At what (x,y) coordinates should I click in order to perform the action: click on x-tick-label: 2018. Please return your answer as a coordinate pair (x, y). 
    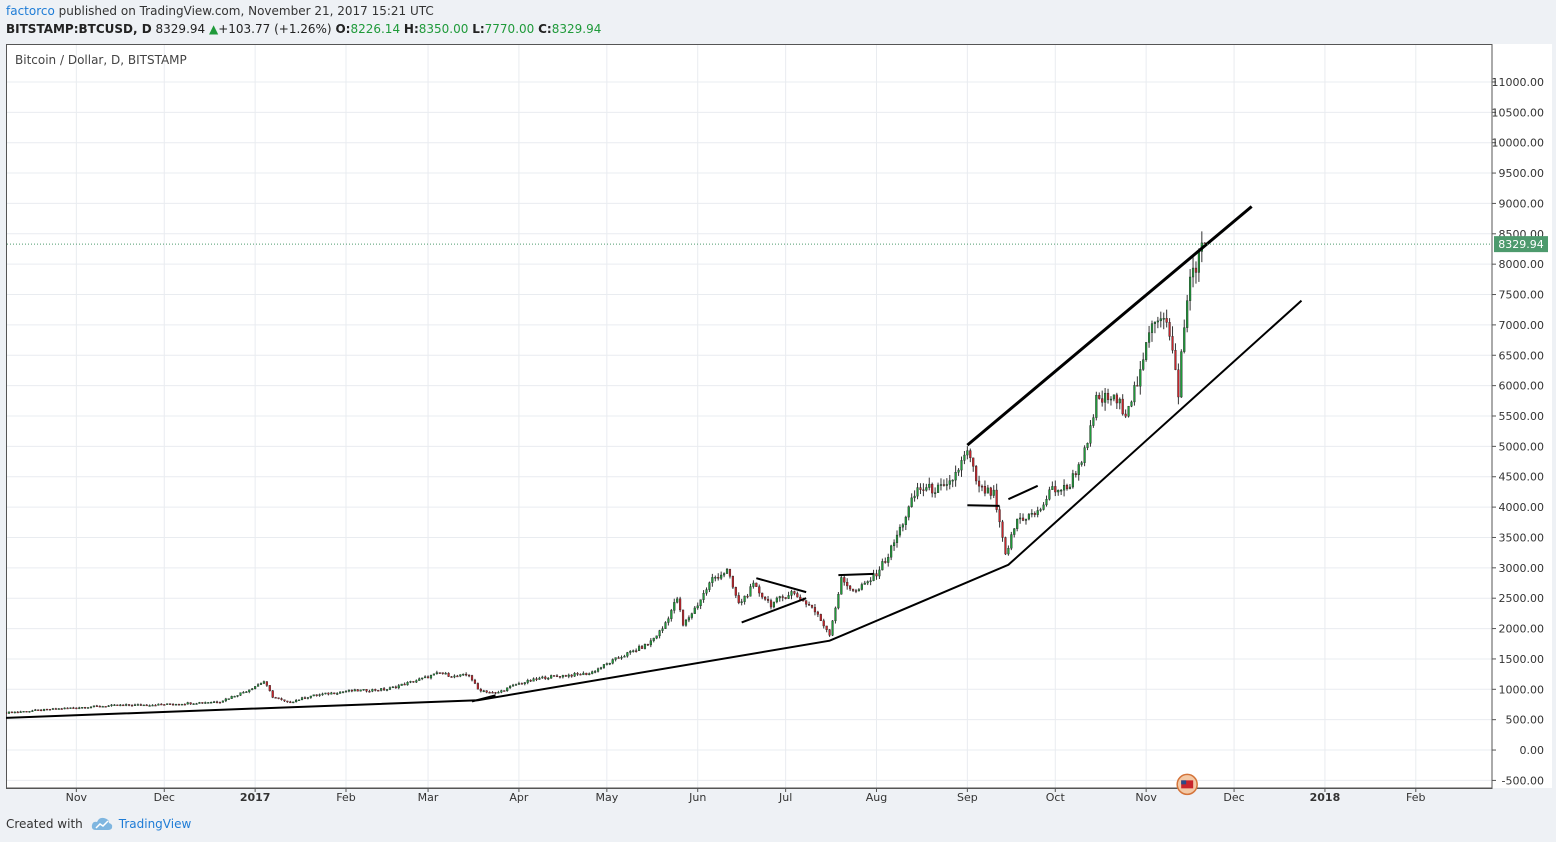
    Looking at the image, I should click on (1325, 797).